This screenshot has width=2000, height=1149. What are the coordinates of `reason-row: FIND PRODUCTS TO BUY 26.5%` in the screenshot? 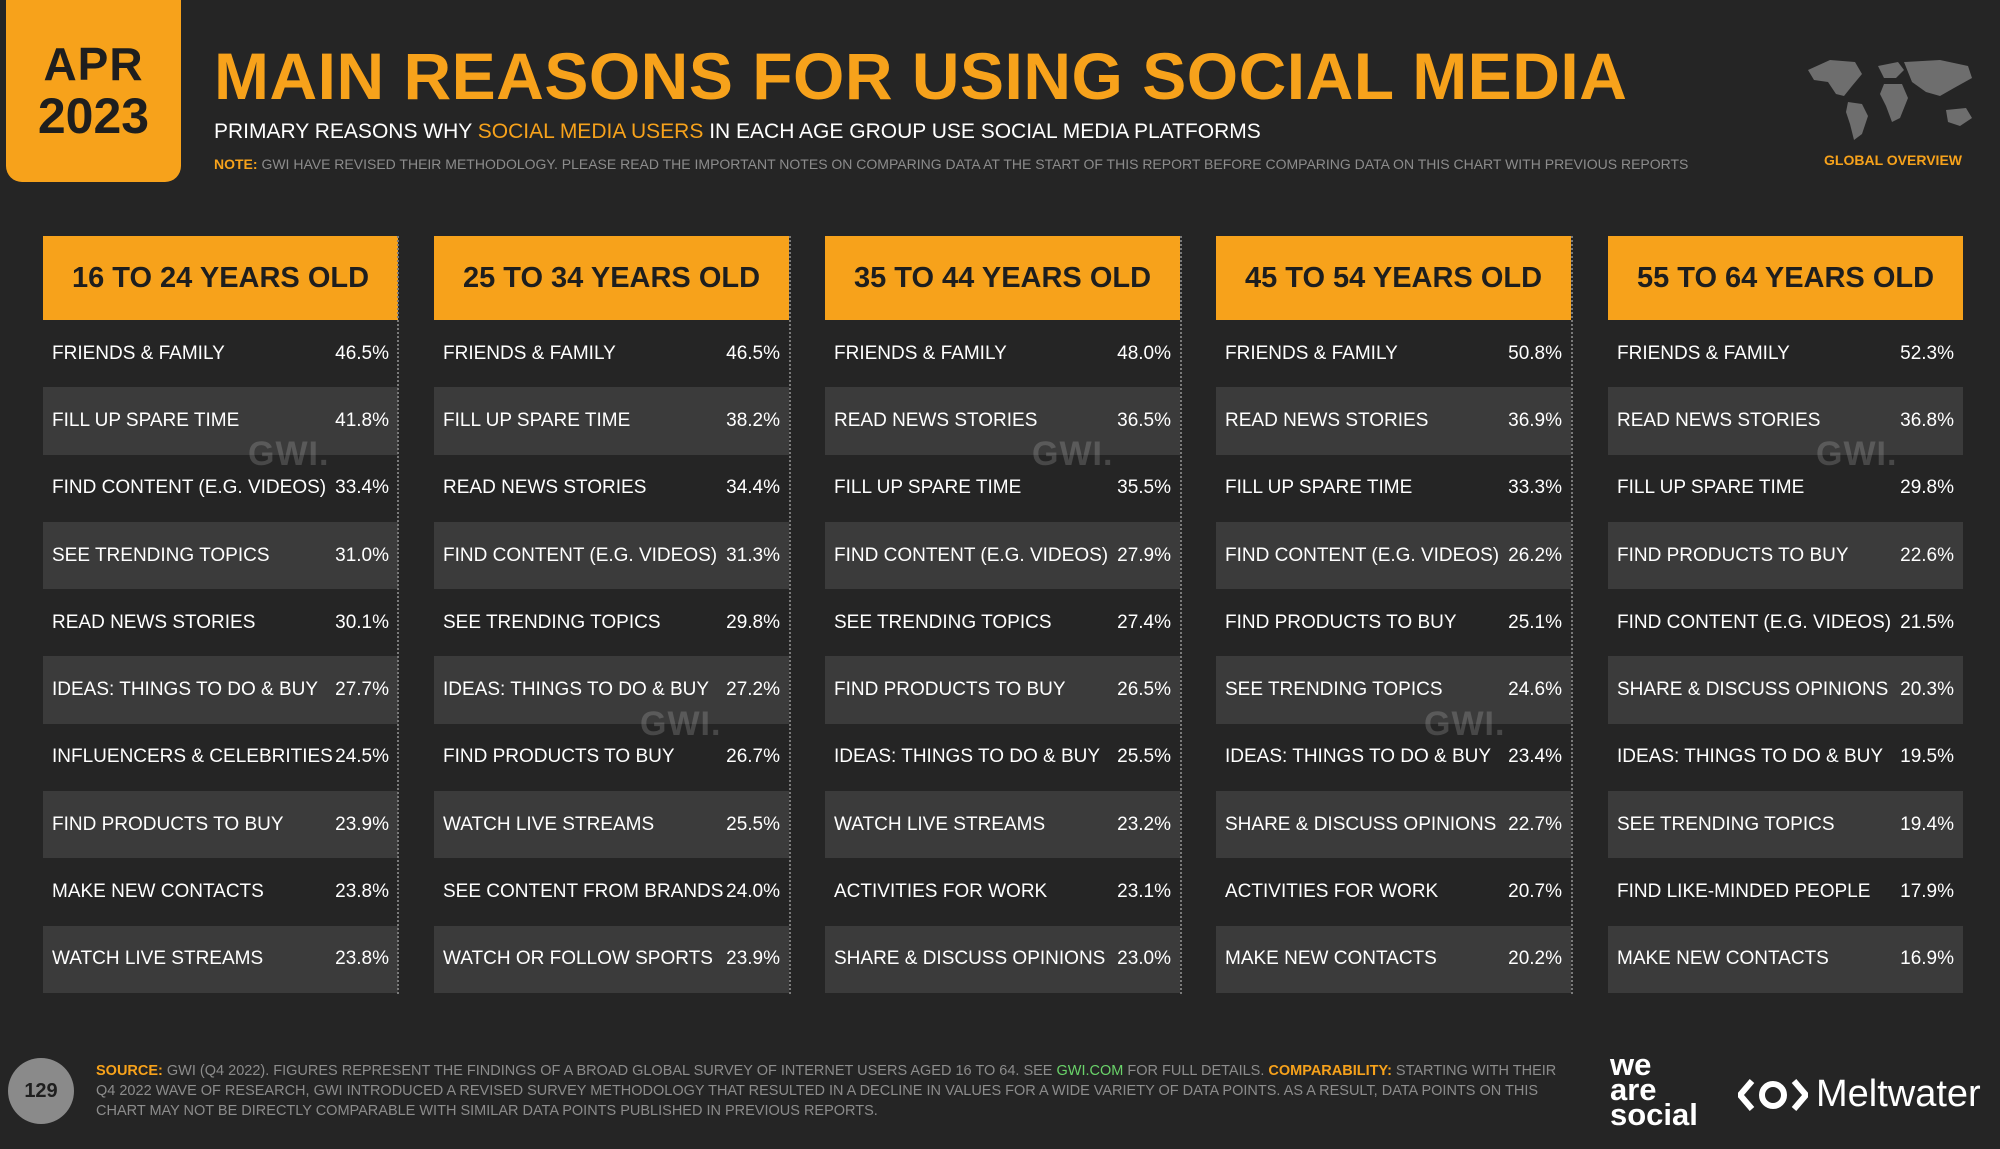 It's located at (1002, 690).